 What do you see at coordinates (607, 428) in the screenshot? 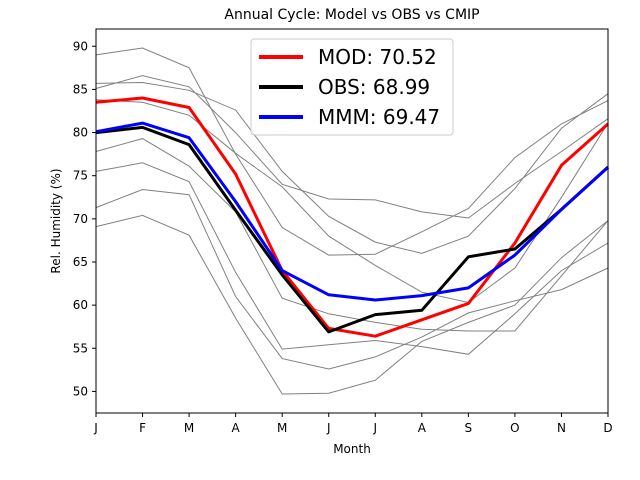
I see `x-tick-label: D` at bounding box center [607, 428].